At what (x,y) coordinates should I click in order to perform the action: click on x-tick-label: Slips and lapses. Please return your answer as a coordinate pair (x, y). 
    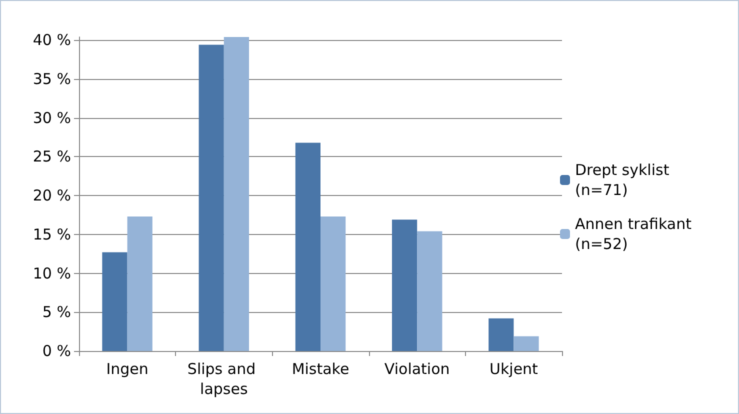
    Looking at the image, I should click on (223, 379).